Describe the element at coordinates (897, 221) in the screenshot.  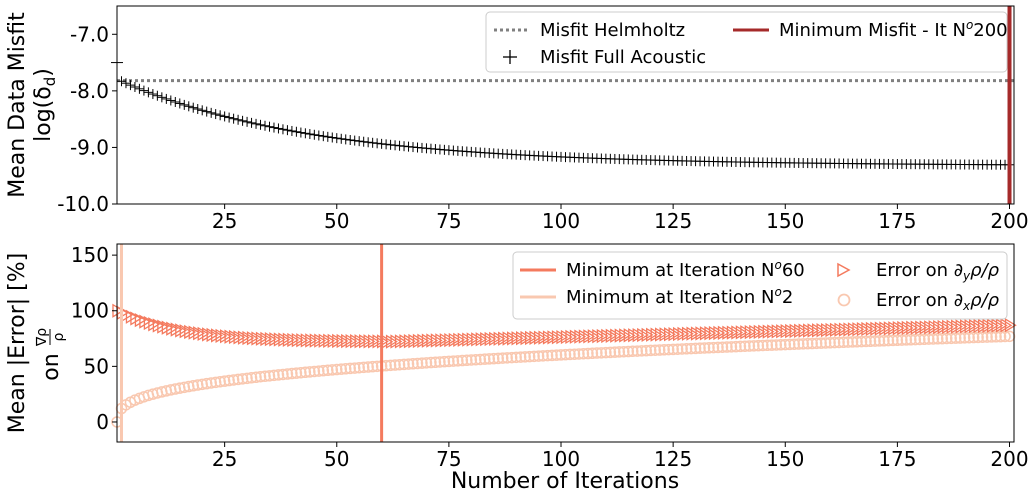
I see `top-x-tick-label: 175` at that location.